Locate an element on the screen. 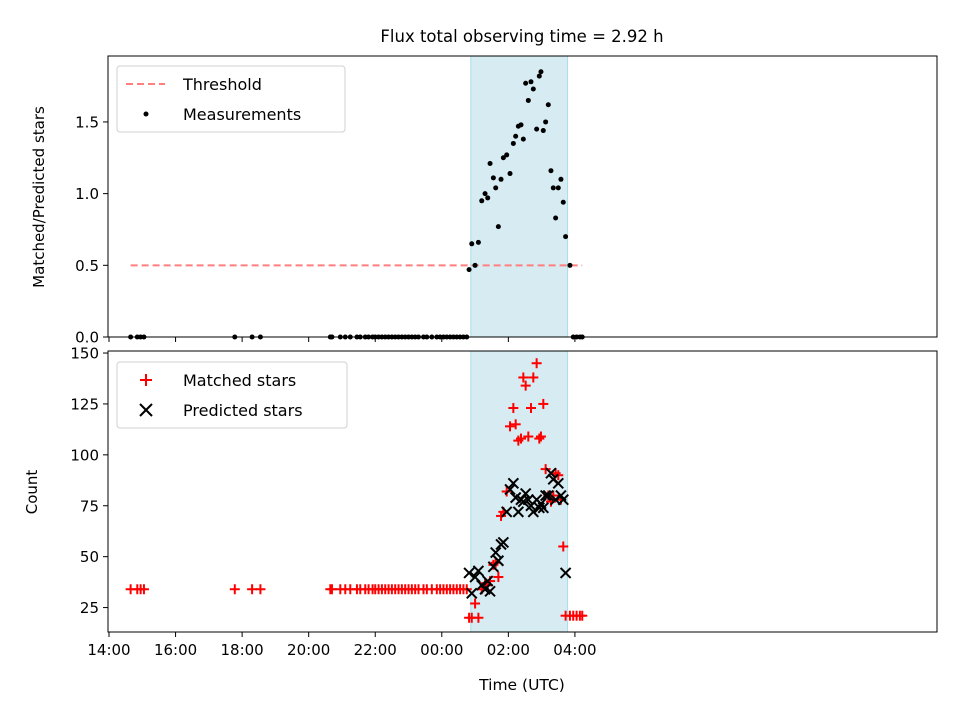 The image size is (960, 720). top-legend: Threshold Measurements is located at coordinates (231, 99).